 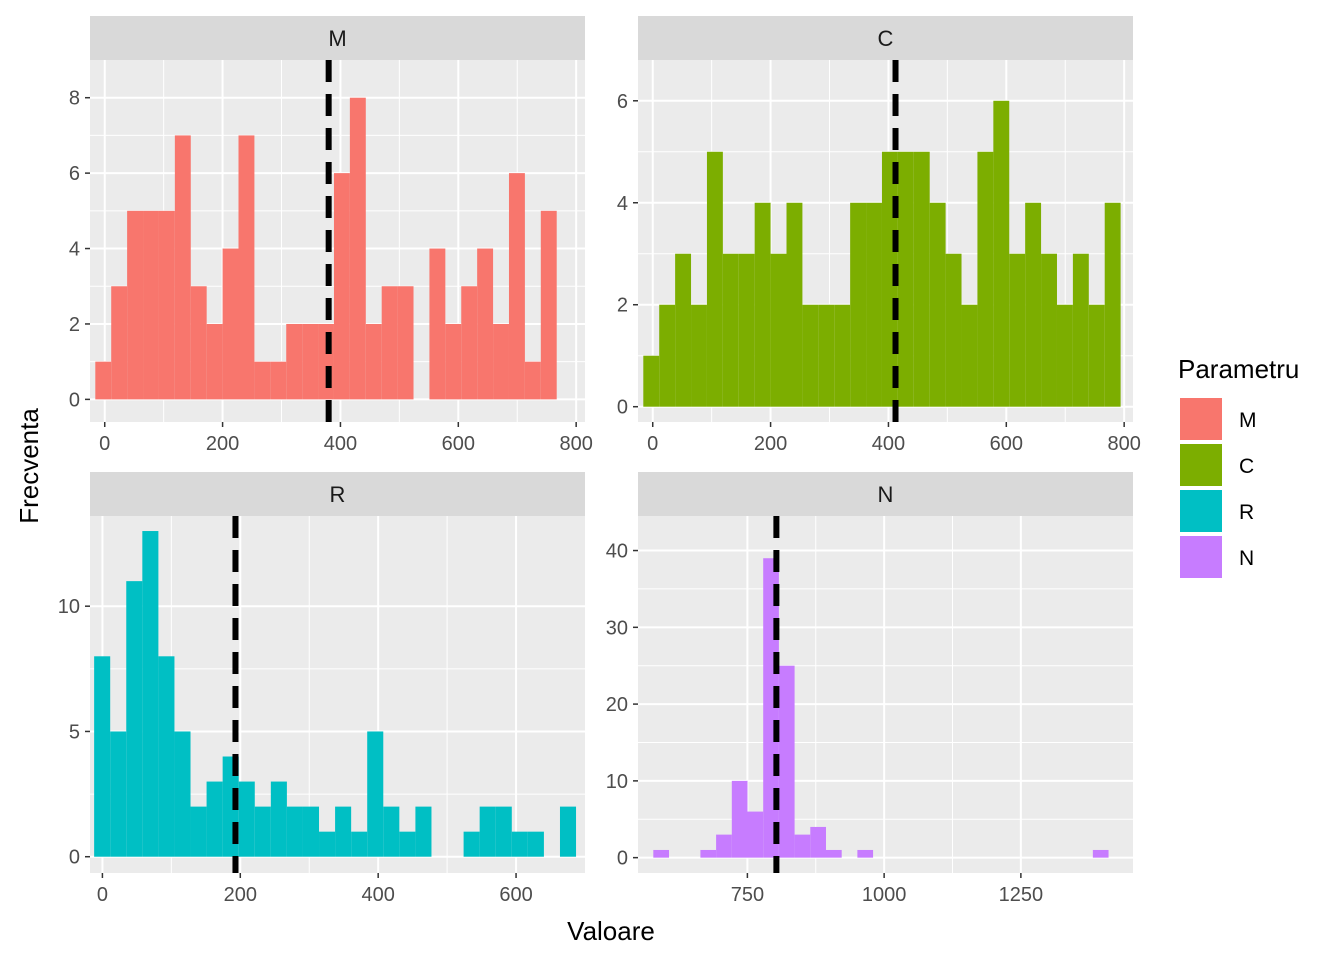 I want to click on y-axis-title: Frecventa, so click(x=29, y=466).